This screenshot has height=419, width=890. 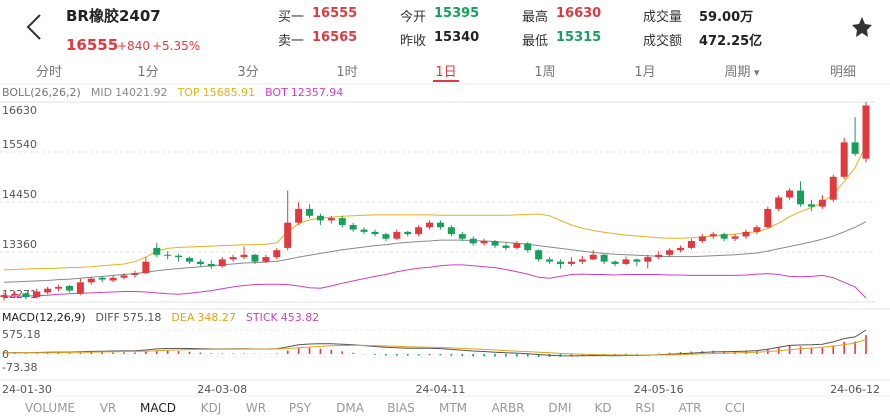 I want to click on legend-item: DIFF 575.18, so click(x=129, y=317).